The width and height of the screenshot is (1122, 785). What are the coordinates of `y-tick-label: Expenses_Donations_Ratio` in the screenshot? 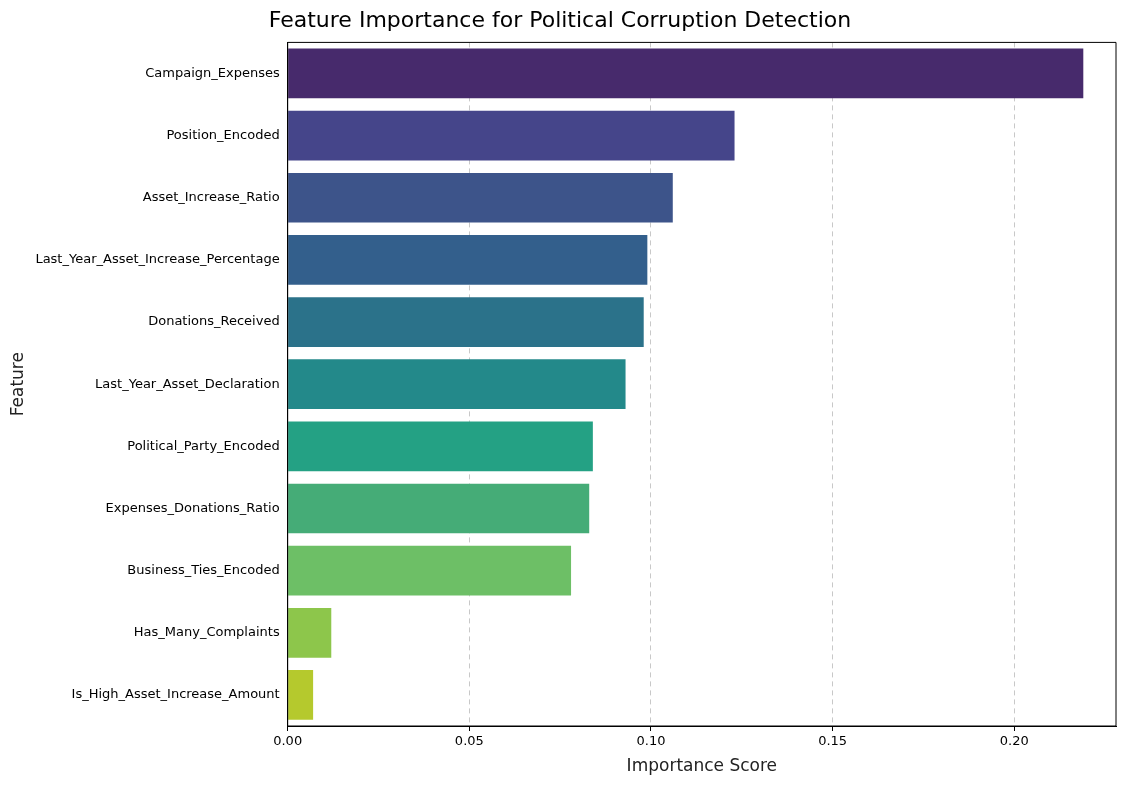 It's located at (192, 507).